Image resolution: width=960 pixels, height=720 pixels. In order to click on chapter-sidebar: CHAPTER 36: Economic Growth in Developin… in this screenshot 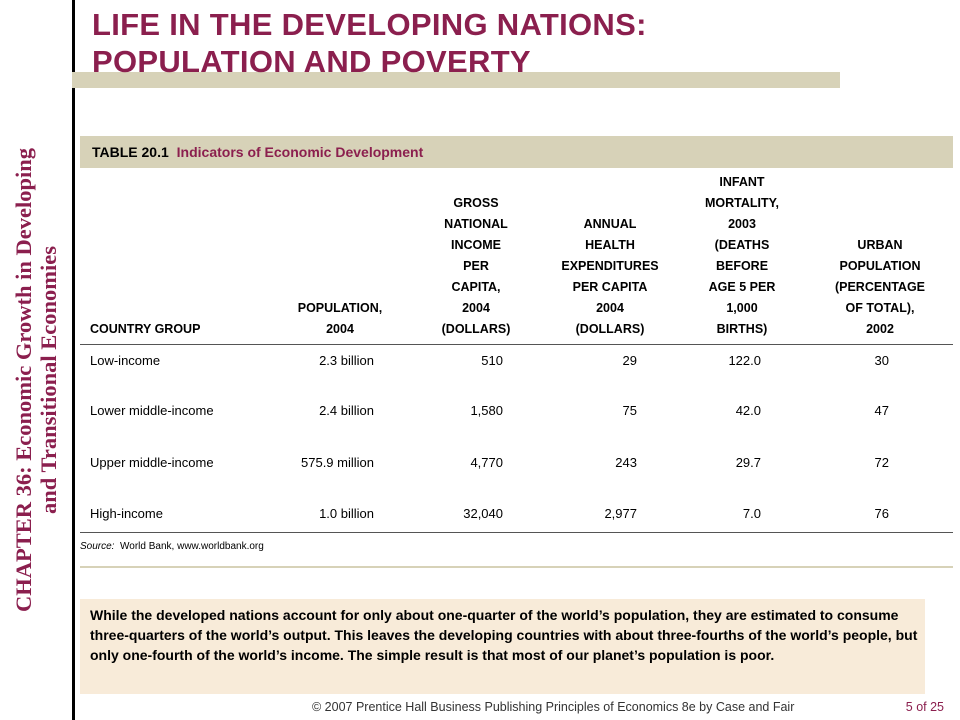, I will do `click(36, 360)`.